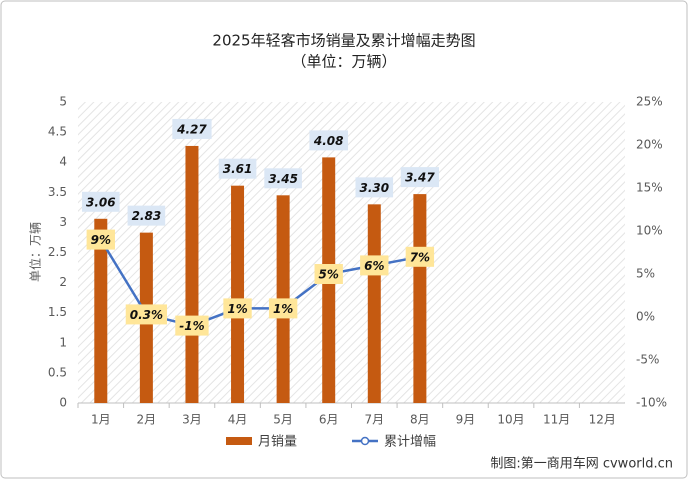 Image resolution: width=688 pixels, height=479 pixels. What do you see at coordinates (192, 420) in the screenshot?
I see `x-tick-label: 3月` at bounding box center [192, 420].